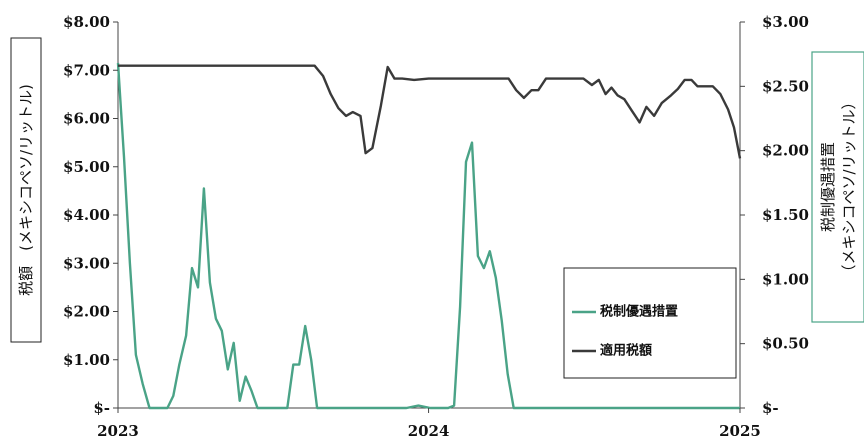 The width and height of the screenshot is (864, 439). I want to click on right-axis-title: 税制優遇措置 （メキシコペソ/リットル）, so click(837, 187).